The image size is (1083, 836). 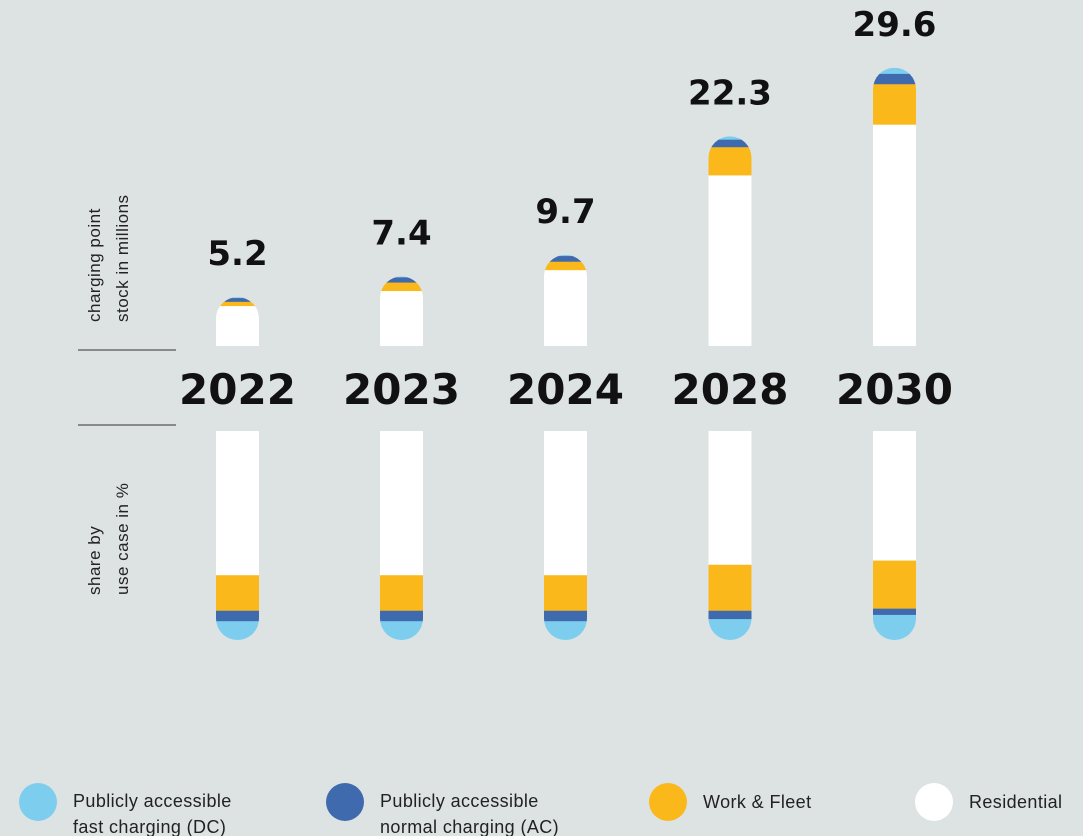 I want to click on stock-bar-2024, so click(x=565, y=300).